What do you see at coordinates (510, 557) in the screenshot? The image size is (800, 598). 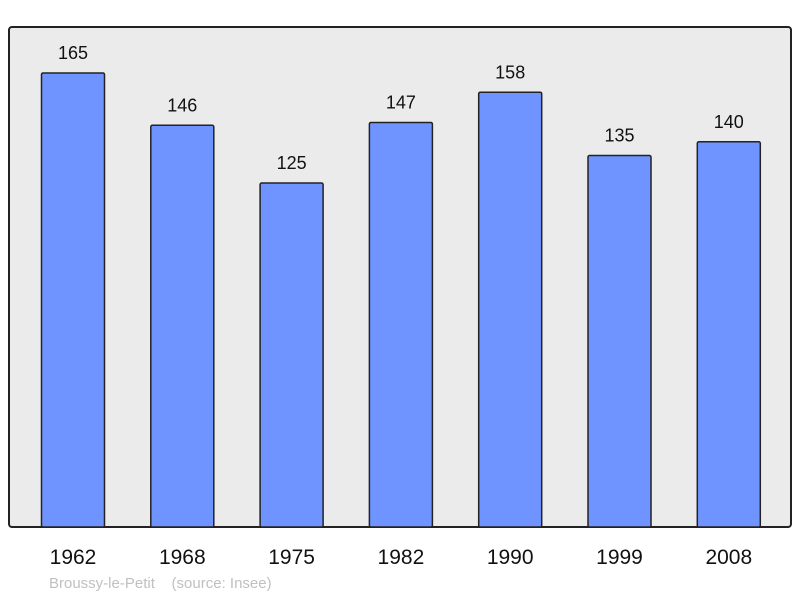 I see `x-tick-label: 1990` at bounding box center [510, 557].